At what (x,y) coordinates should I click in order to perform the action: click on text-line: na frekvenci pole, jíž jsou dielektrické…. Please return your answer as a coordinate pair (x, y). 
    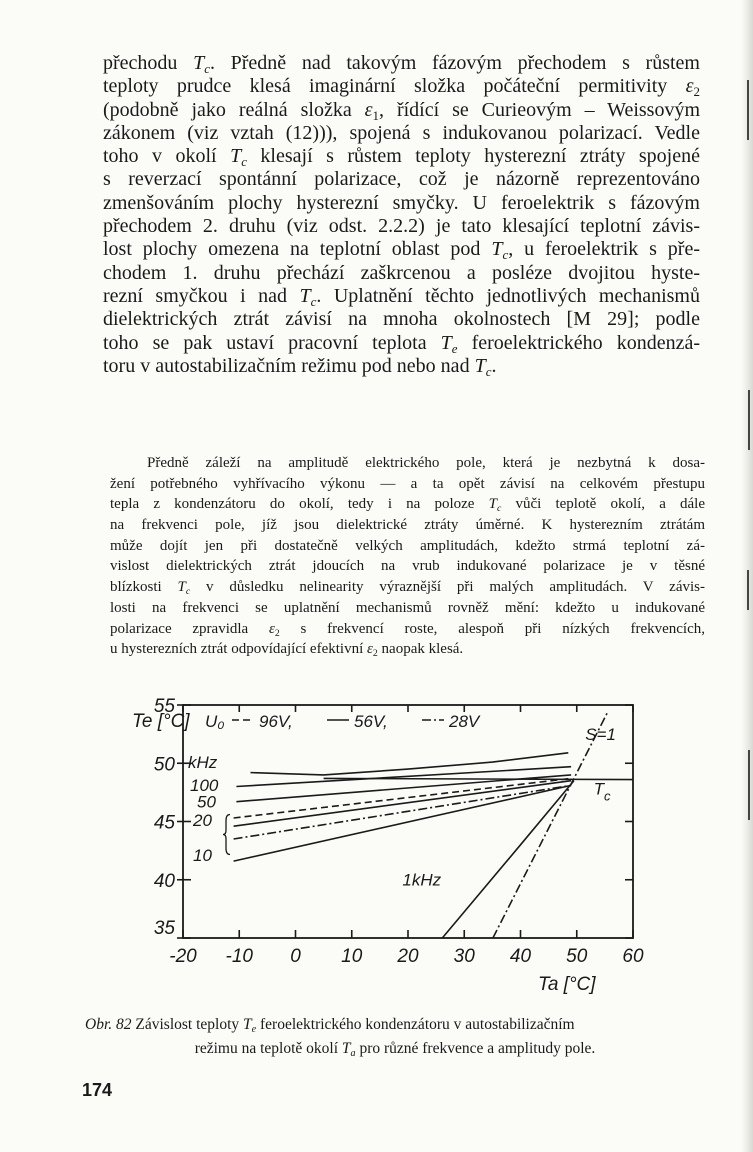
    Looking at the image, I should click on (407, 525).